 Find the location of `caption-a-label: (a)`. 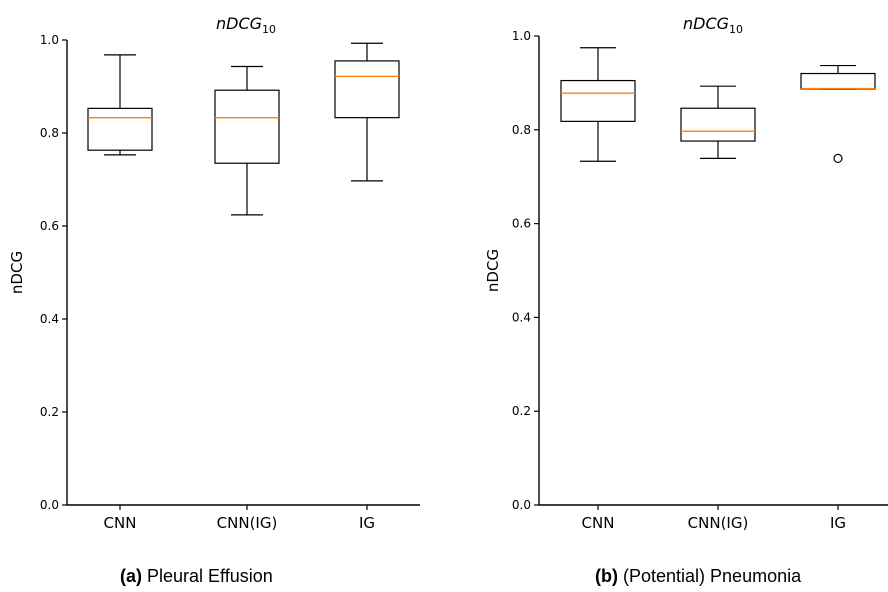

caption-a-label: (a) is located at coordinates (131, 576).